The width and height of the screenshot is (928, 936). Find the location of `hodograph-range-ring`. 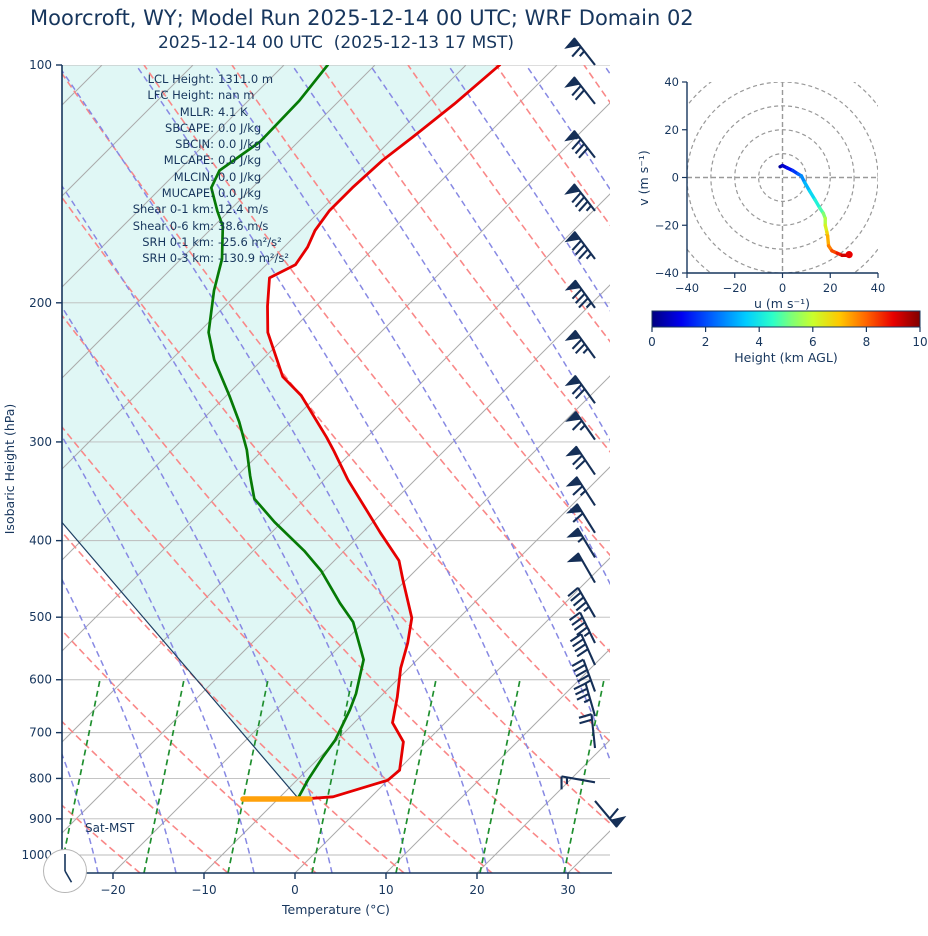

hodograph-range-ring is located at coordinates (782, 177).